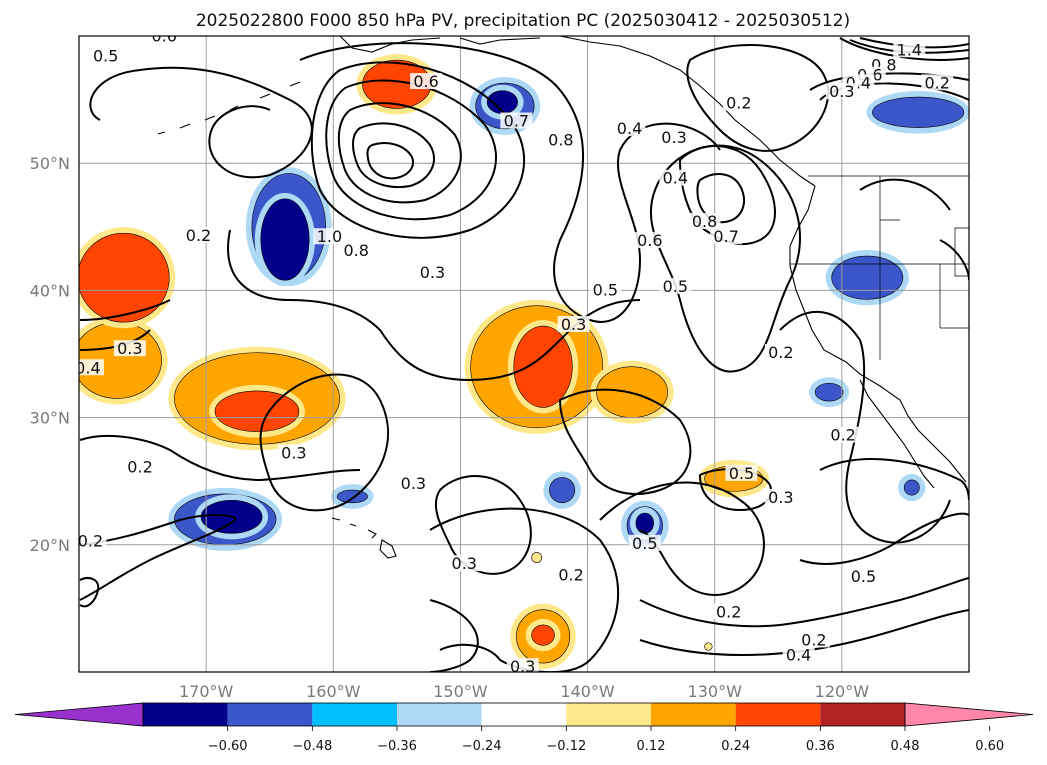 The height and width of the screenshot is (765, 1047). I want to click on lat-tick-label: 40°N, so click(50, 290).